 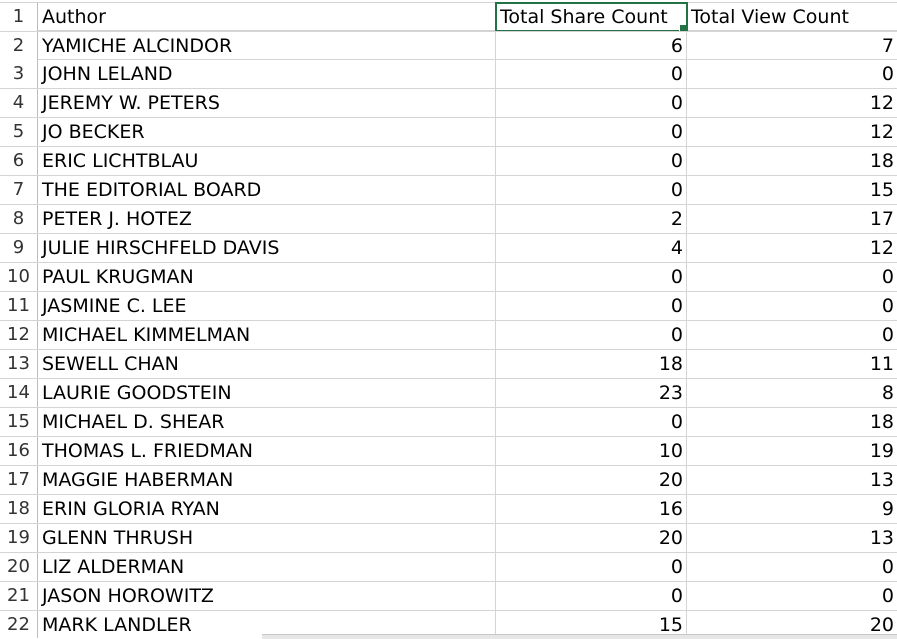 I want to click on row-number: 13, so click(x=19, y=364).